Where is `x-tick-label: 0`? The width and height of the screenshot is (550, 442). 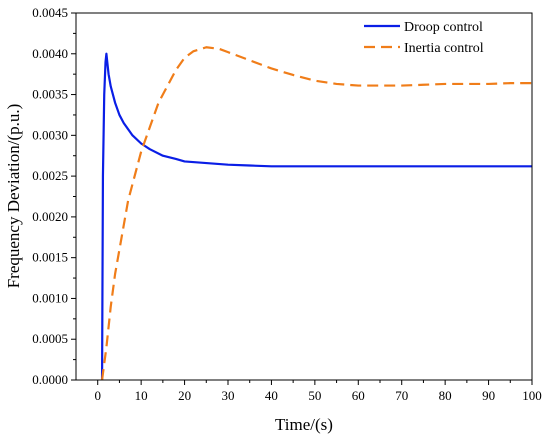 x-tick-label: 0 is located at coordinates (97, 395).